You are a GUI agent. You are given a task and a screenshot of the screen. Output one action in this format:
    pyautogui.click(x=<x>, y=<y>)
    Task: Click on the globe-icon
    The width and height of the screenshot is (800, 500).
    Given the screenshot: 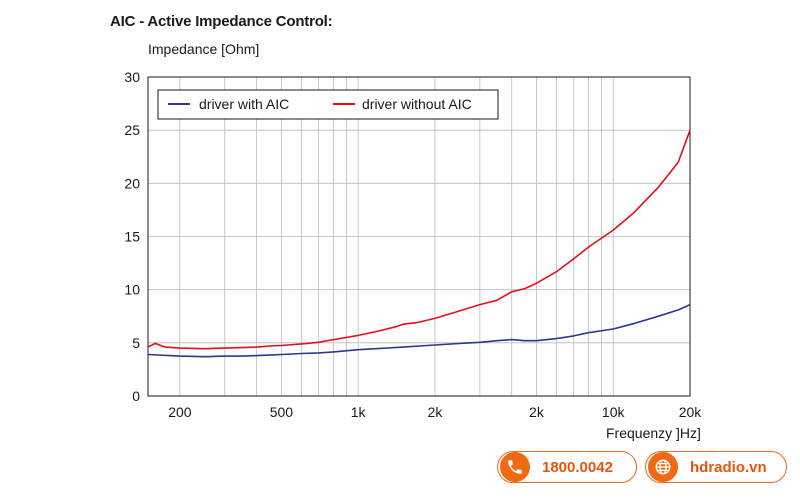 What is the action you would take?
    pyautogui.click(x=663, y=467)
    